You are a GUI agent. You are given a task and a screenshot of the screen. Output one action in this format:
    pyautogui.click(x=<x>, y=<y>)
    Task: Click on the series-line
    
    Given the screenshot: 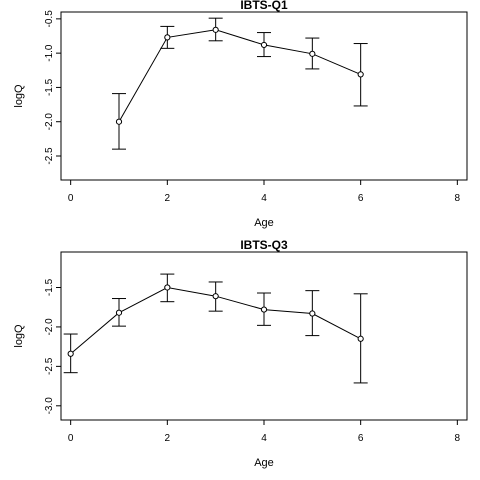 What is the action you would take?
    pyautogui.click(x=239, y=75)
    